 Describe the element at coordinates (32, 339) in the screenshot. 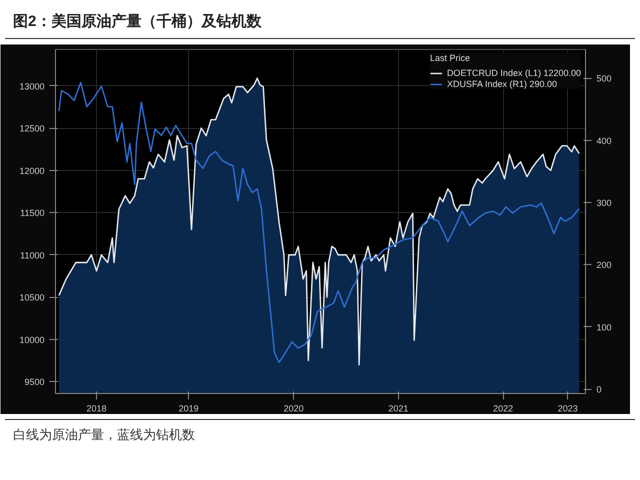

I see `y-tick-label: 10000` at that location.